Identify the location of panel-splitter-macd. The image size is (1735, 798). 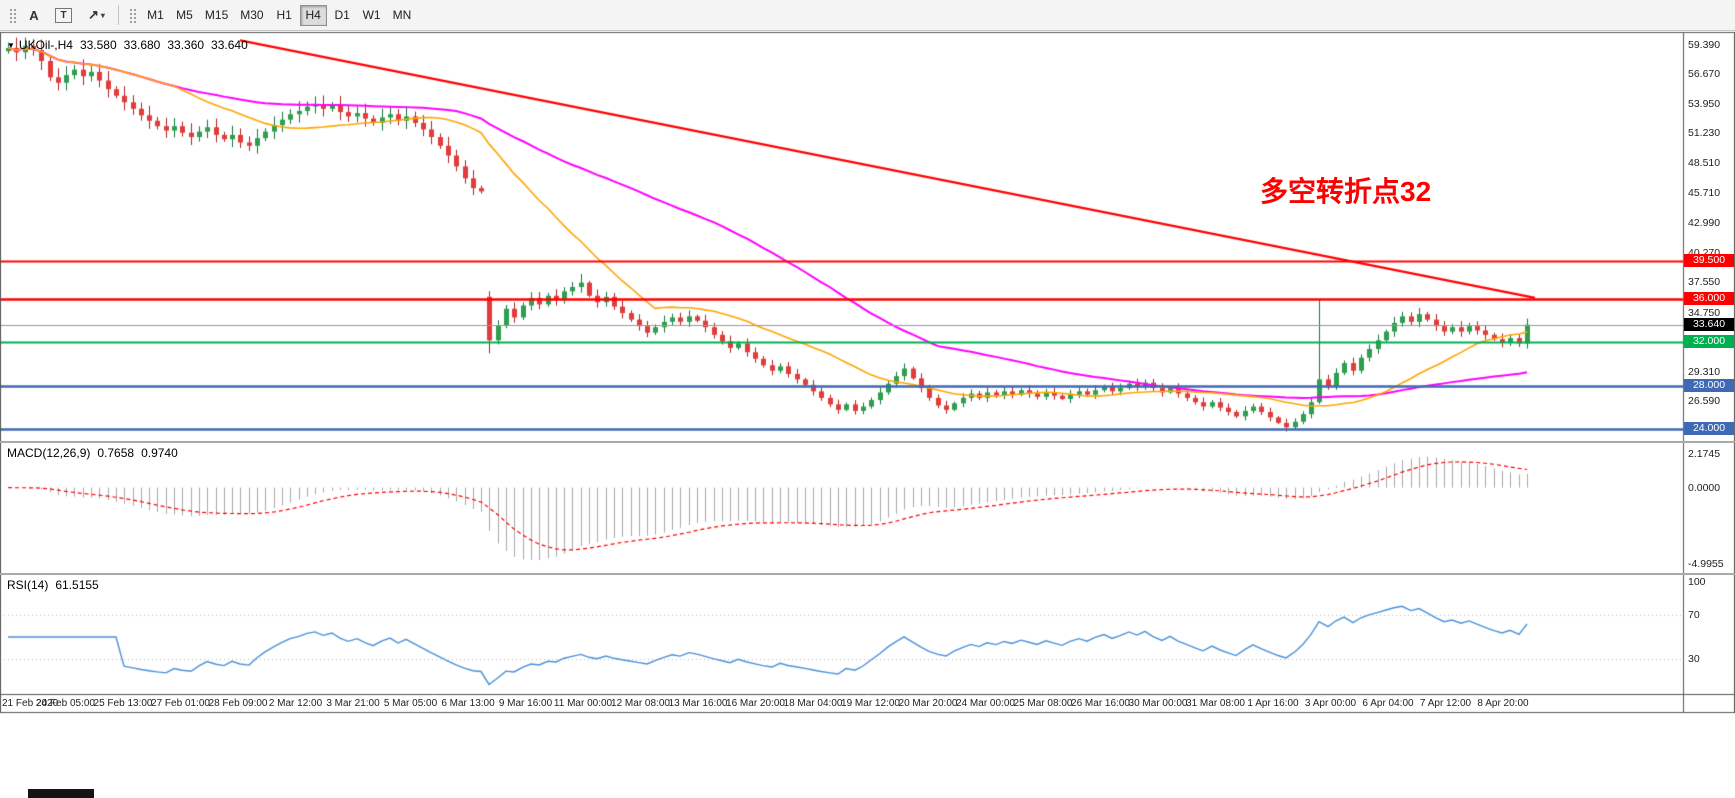
(867, 442).